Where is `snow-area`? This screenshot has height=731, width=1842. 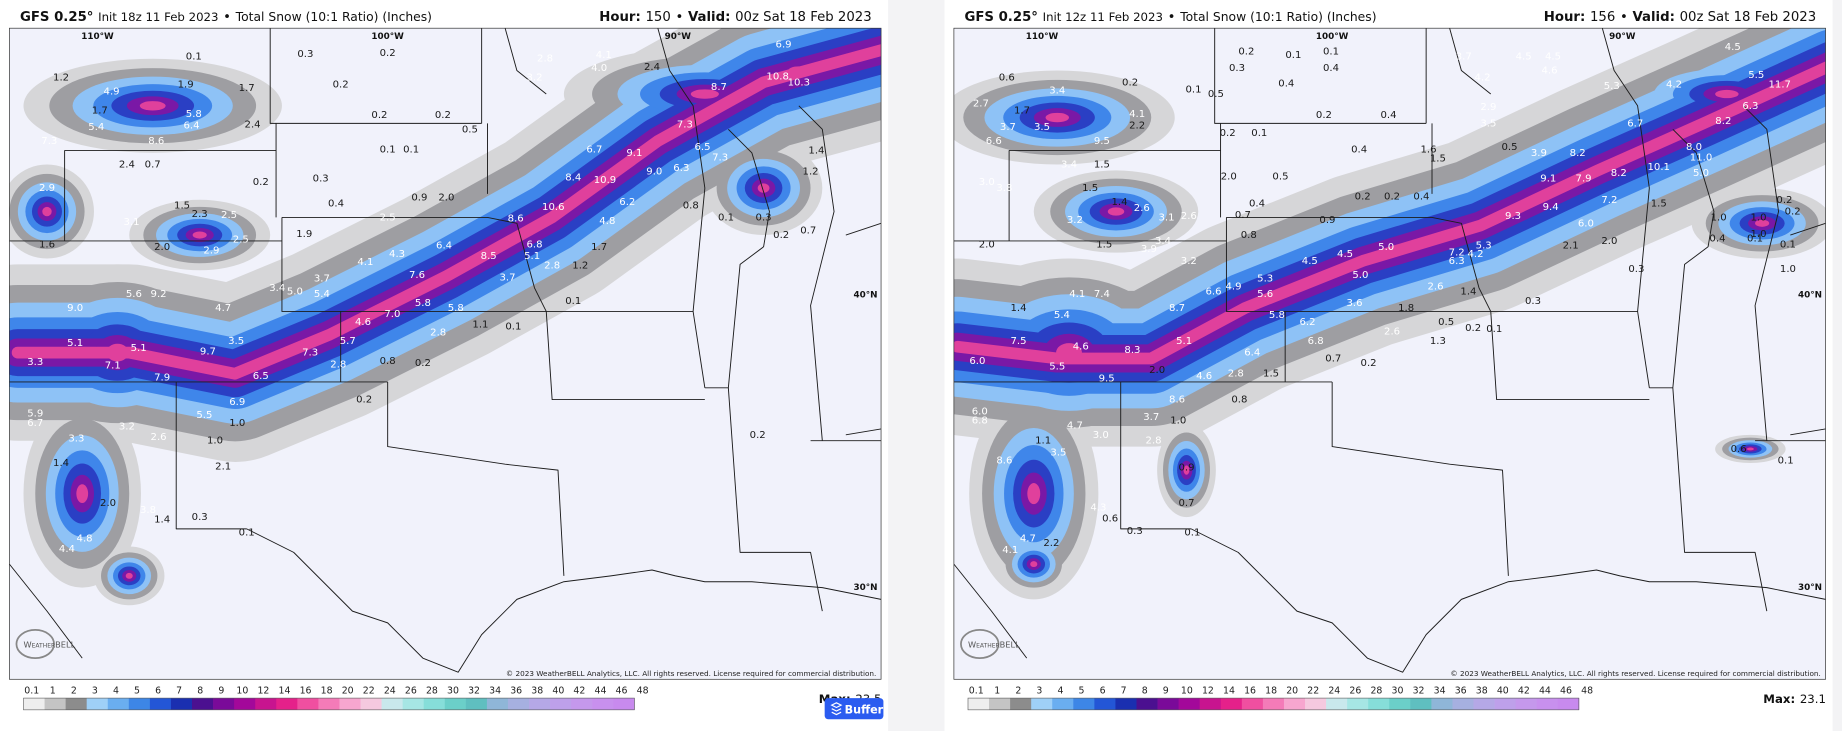 snow-area is located at coordinates (1116, 211).